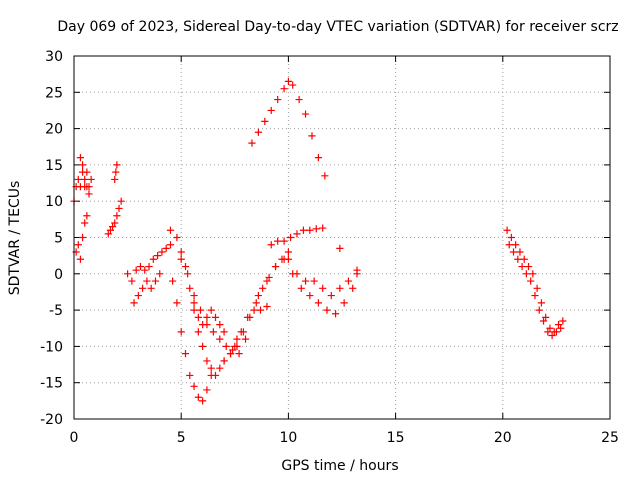  I want to click on series-track-g, so click(147, 288).